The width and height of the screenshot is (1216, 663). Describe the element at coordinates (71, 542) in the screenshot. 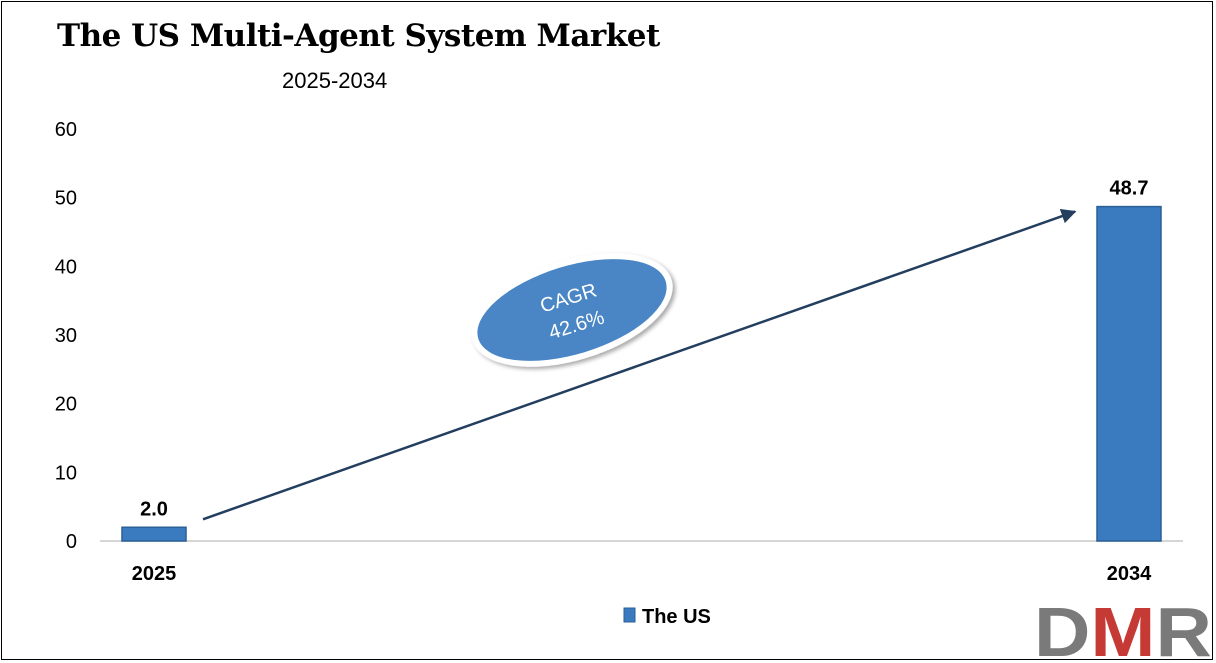

I see `y-tick-label: 0` at that location.